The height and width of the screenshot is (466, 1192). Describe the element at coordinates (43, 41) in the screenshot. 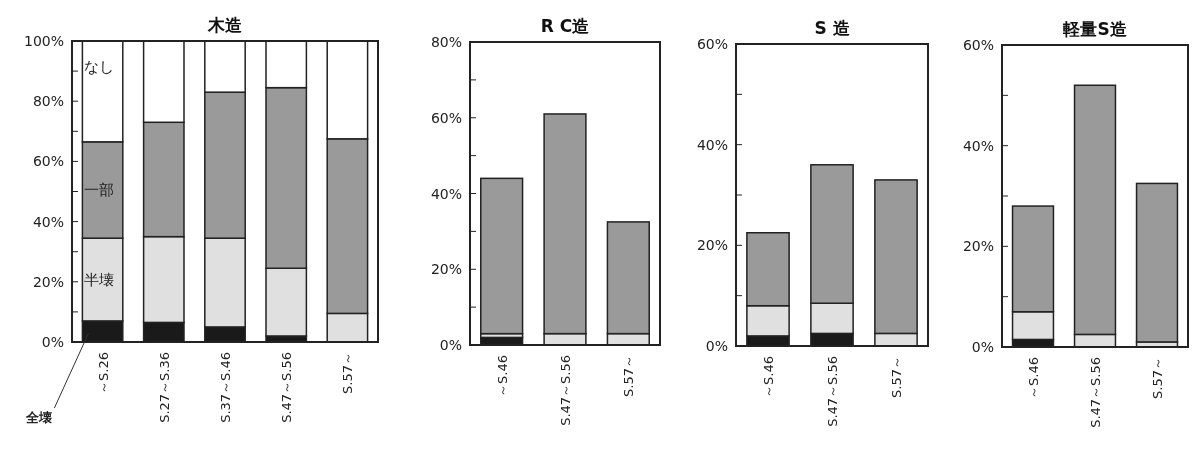

I see `y-tick-label: 100%` at that location.